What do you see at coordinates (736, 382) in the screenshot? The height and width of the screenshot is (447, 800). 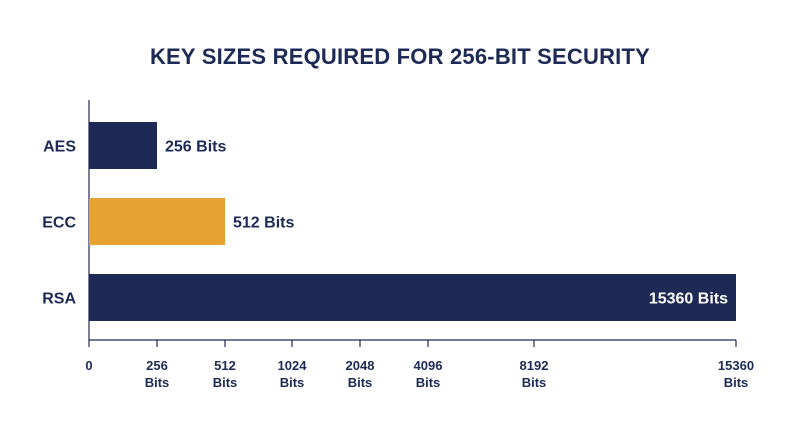 I see `x-tick-label-15360-unit: Bits` at bounding box center [736, 382].